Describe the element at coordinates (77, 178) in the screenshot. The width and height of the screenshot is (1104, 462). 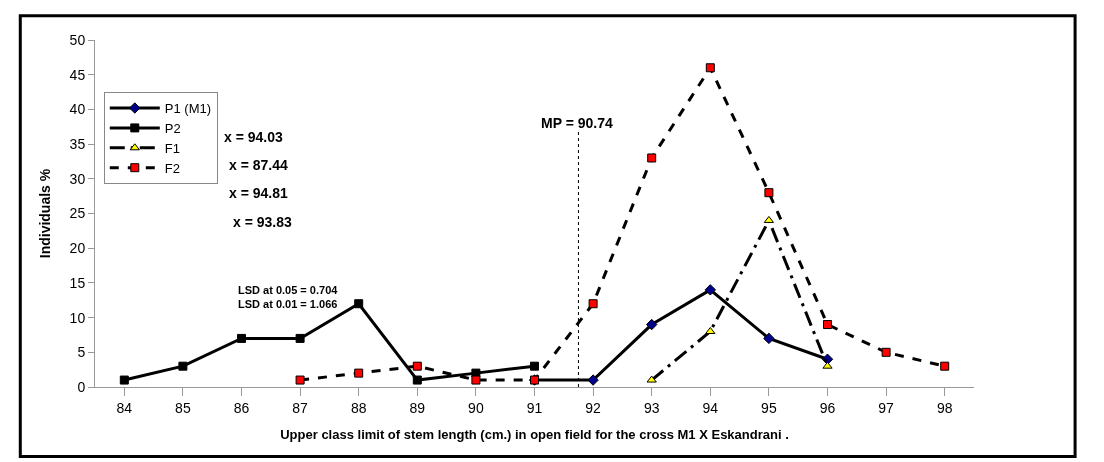
I see `y-tick-label: 30` at that location.